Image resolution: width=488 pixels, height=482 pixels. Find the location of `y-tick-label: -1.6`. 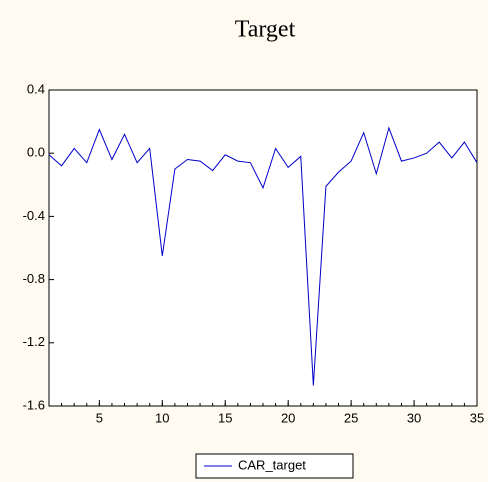

y-tick-label: -1.6 is located at coordinates (34, 404).